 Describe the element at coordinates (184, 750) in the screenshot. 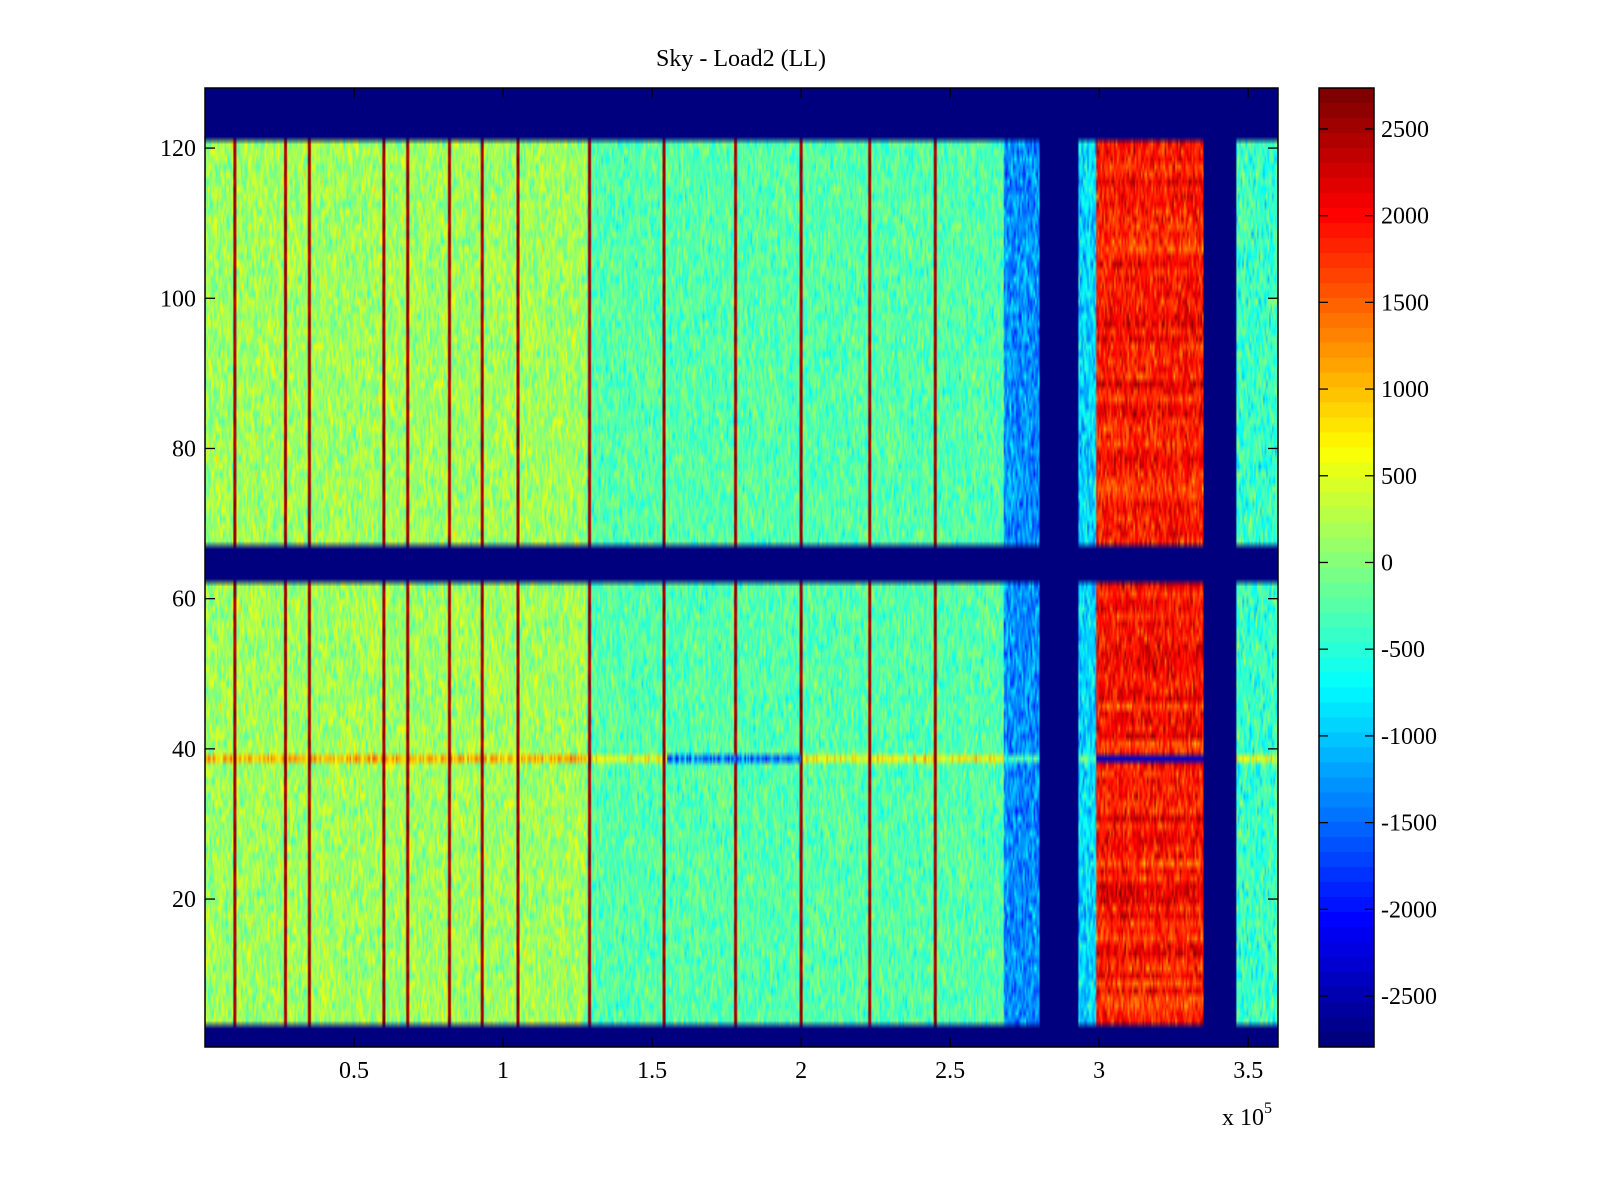

I see `y-tick-label: 40` at that location.